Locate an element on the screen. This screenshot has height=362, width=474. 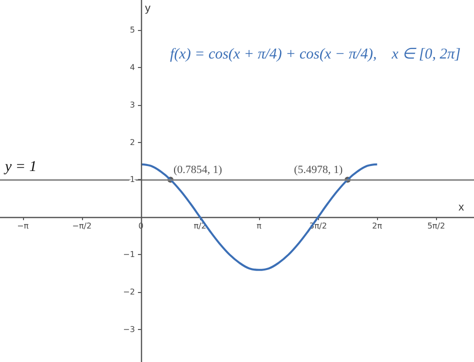
x-tick-label: π is located at coordinates (259, 226).